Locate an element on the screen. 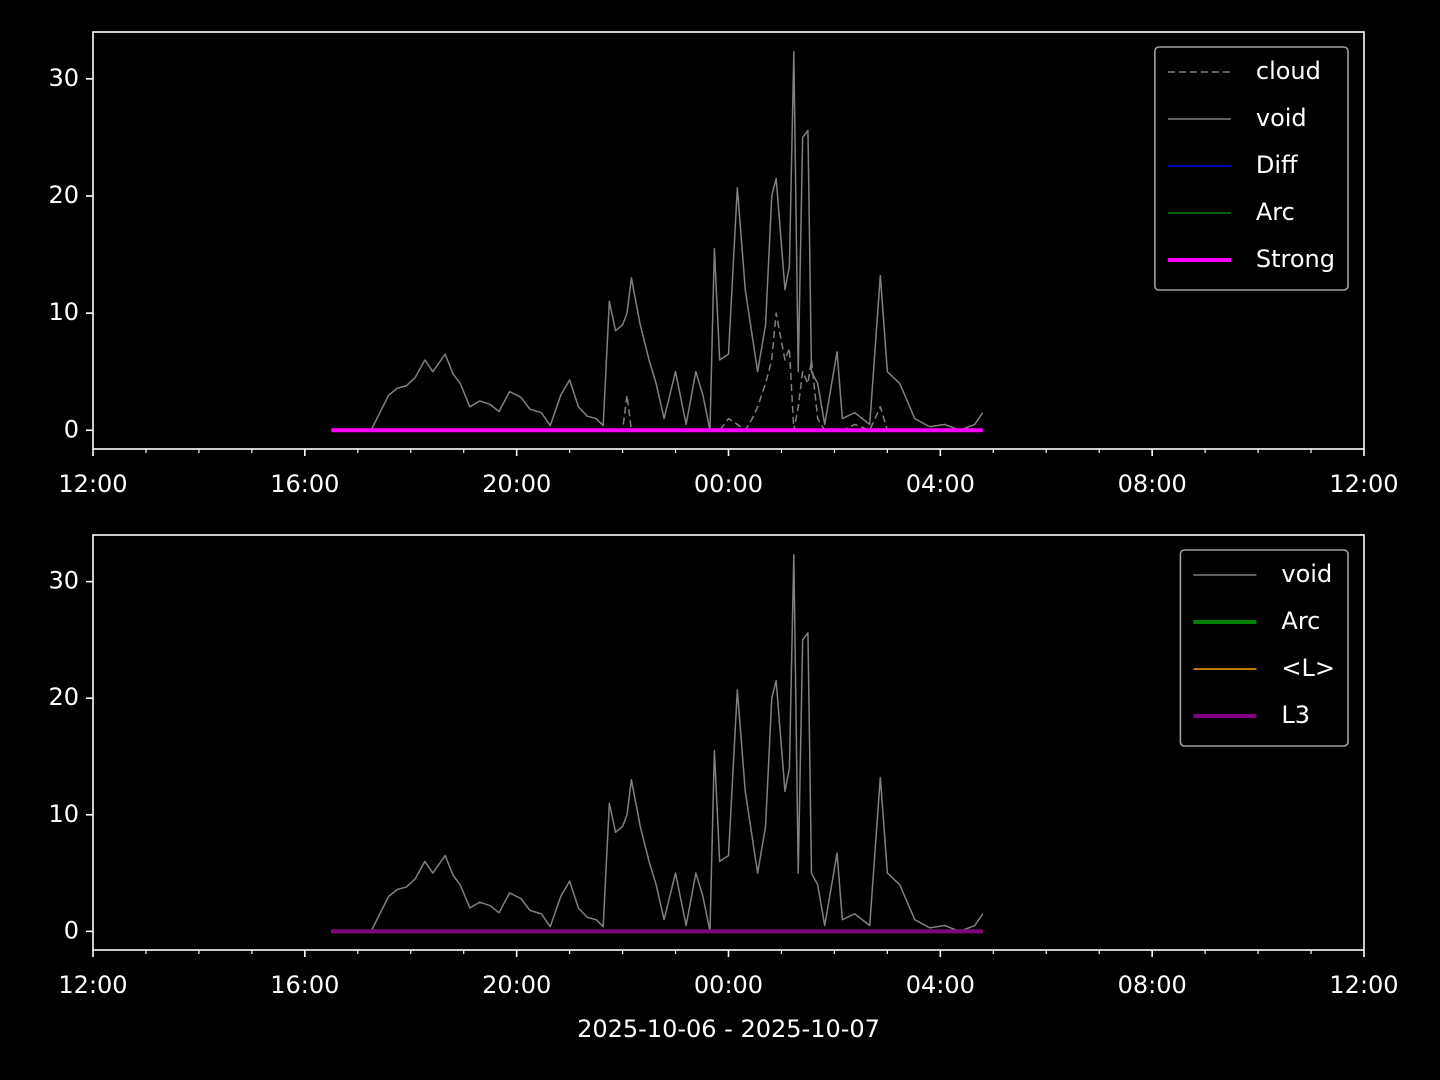 This screenshot has height=1080, width=1440. legend-label: L3 is located at coordinates (1295, 715).